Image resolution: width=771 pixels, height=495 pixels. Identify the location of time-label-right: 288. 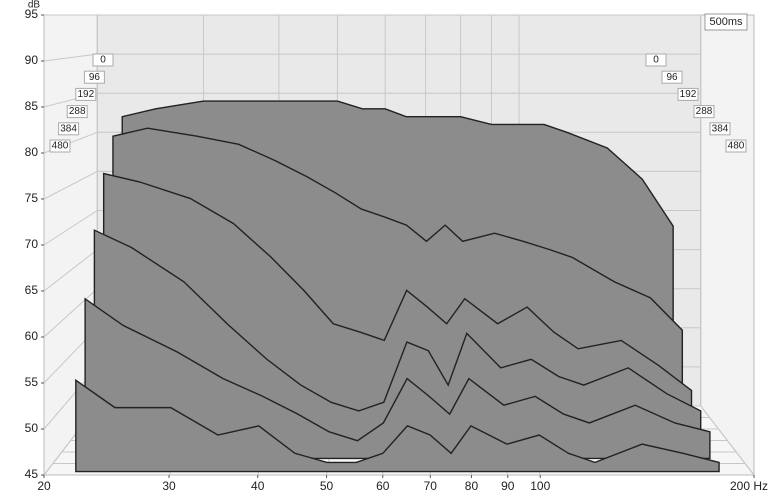
(704, 111).